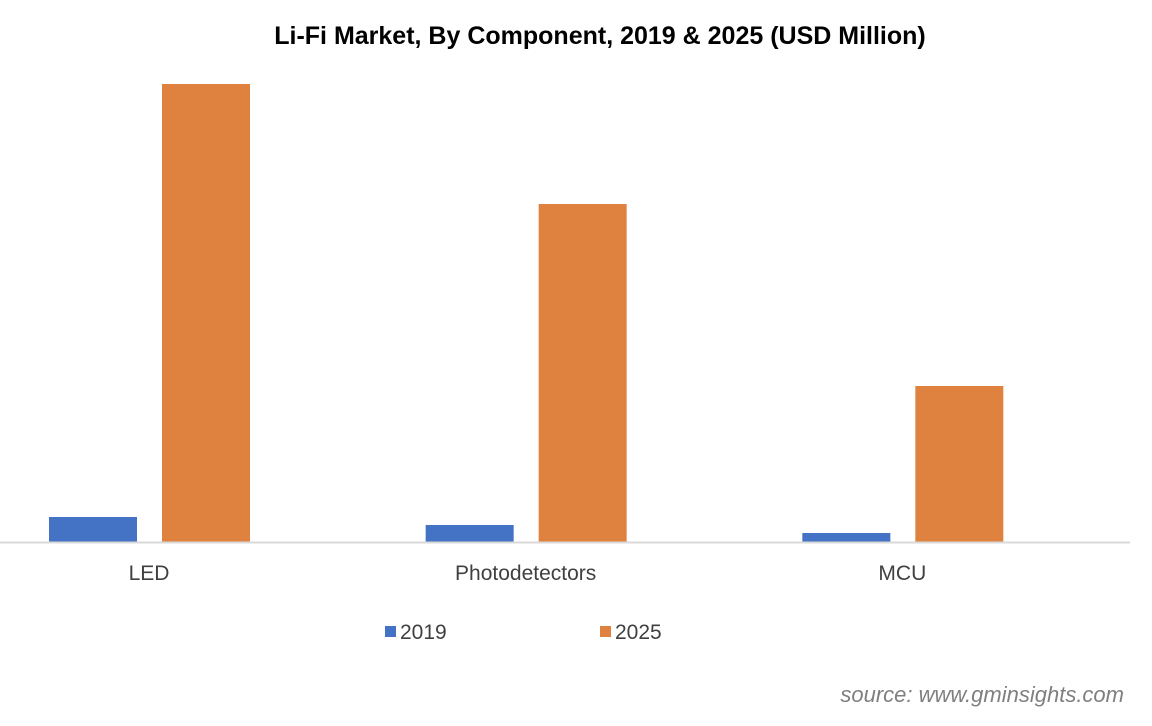 The width and height of the screenshot is (1152, 726). What do you see at coordinates (525, 573) in the screenshot?
I see `x-tick-label: Photodetectors` at bounding box center [525, 573].